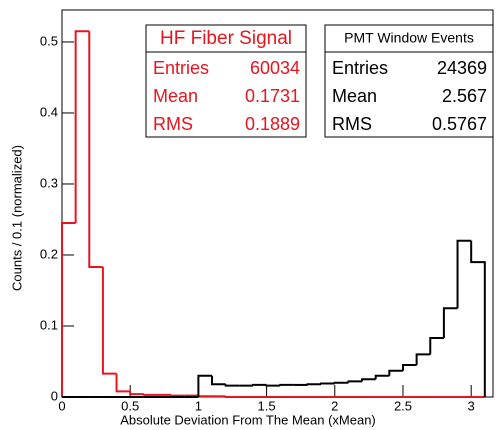 Image resolution: width=497 pixels, height=430 pixels. Describe the element at coordinates (226, 38) in the screenshot. I see `stats-title: HF Fiber Signal` at that location.